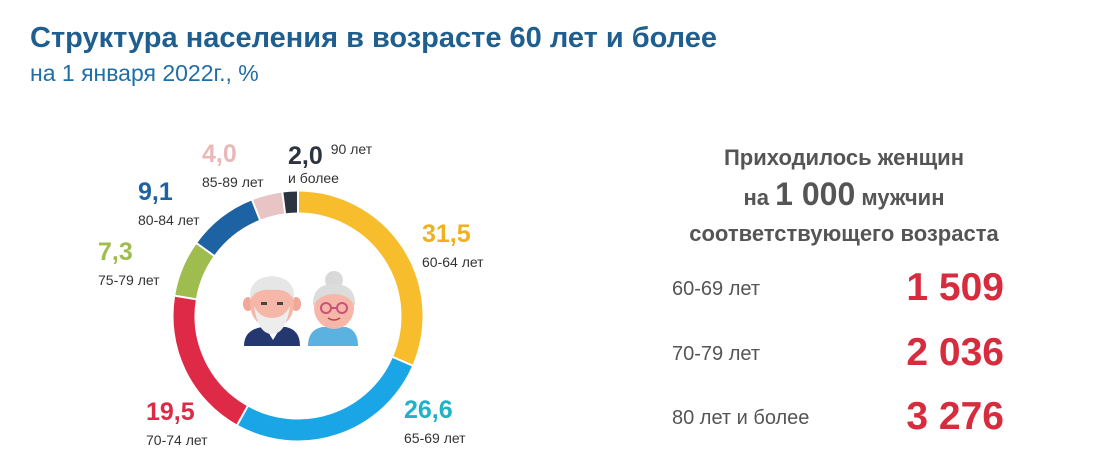 This screenshot has width=1100, height=474. I want to click on segment-label-85-89: 4,0 85-89 лет, so click(233, 165).